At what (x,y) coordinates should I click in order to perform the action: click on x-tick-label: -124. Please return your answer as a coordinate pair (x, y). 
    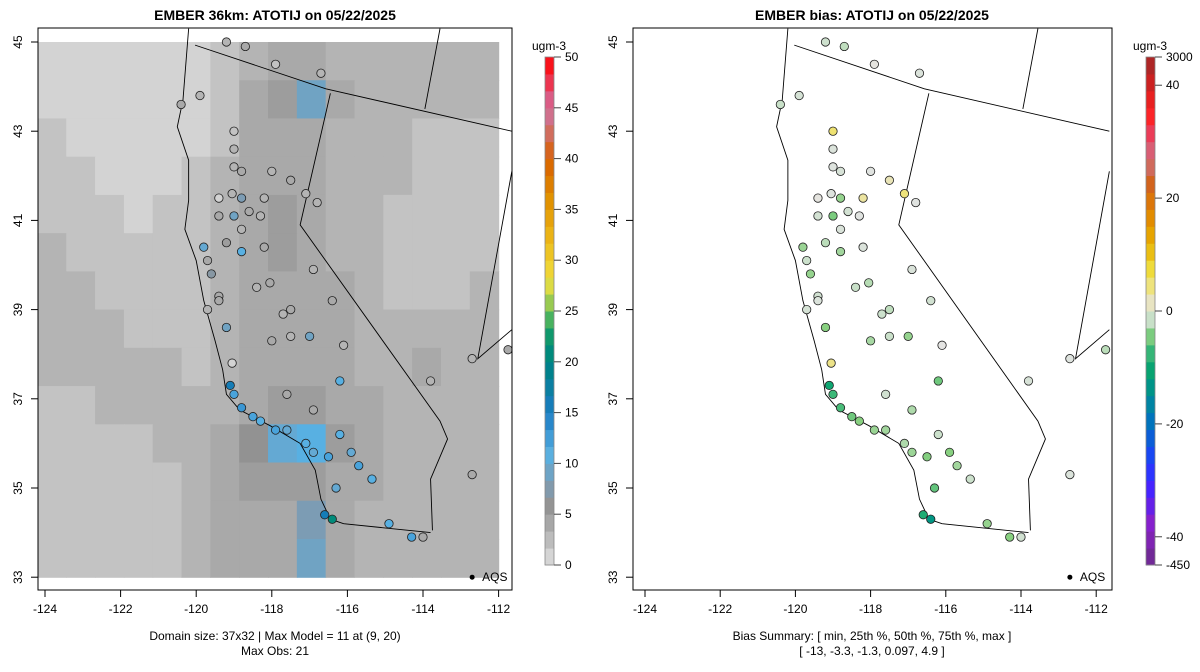
    Looking at the image, I should click on (645, 609).